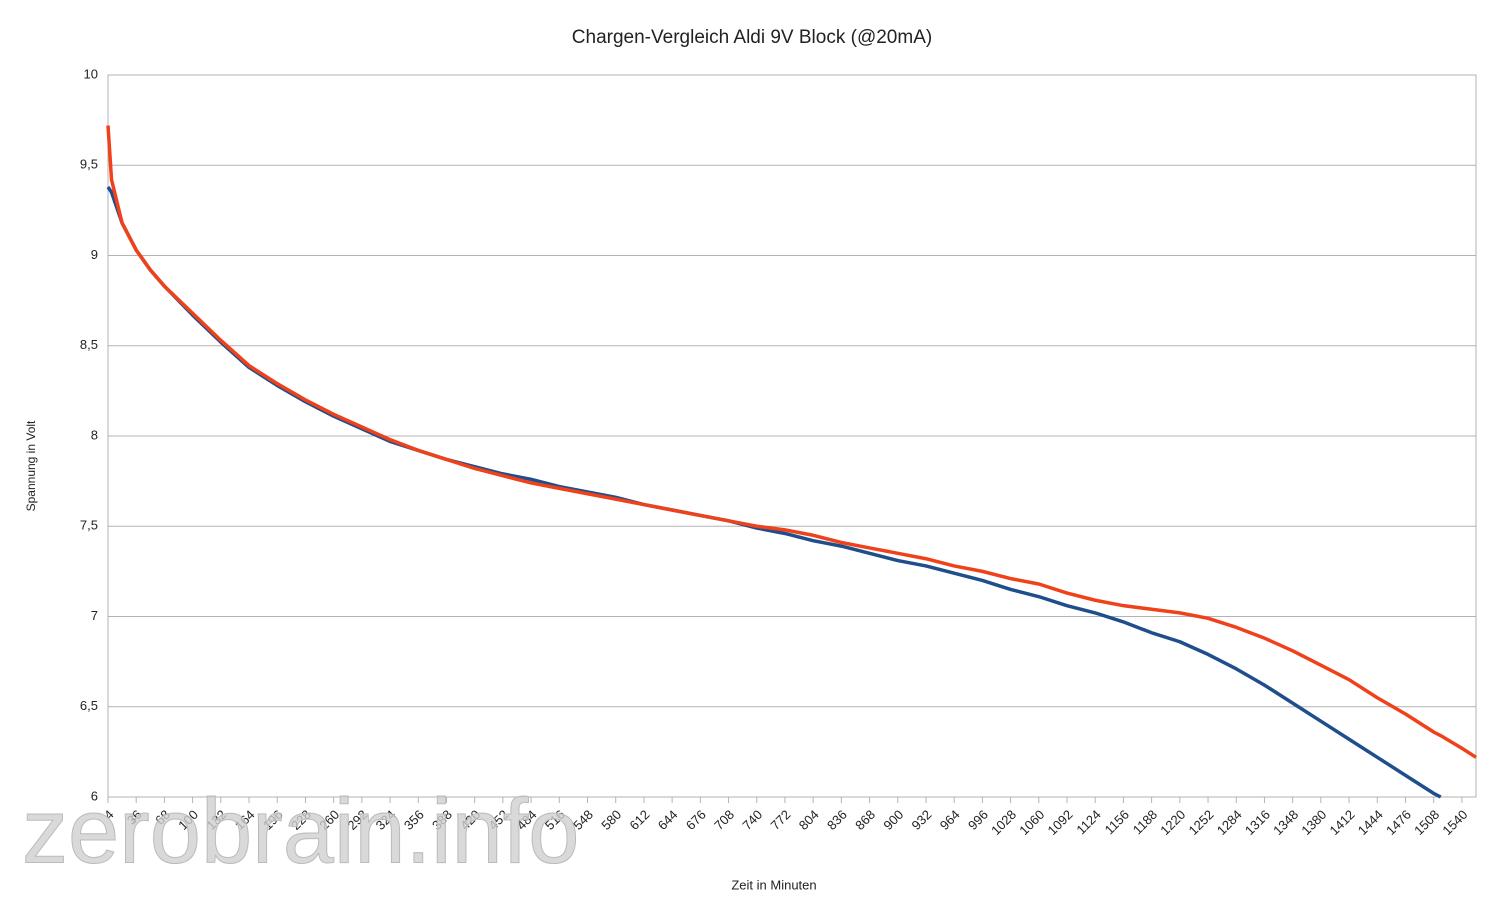 The image size is (1500, 904). I want to click on x-tick-label: 1284, so click(1229, 822).